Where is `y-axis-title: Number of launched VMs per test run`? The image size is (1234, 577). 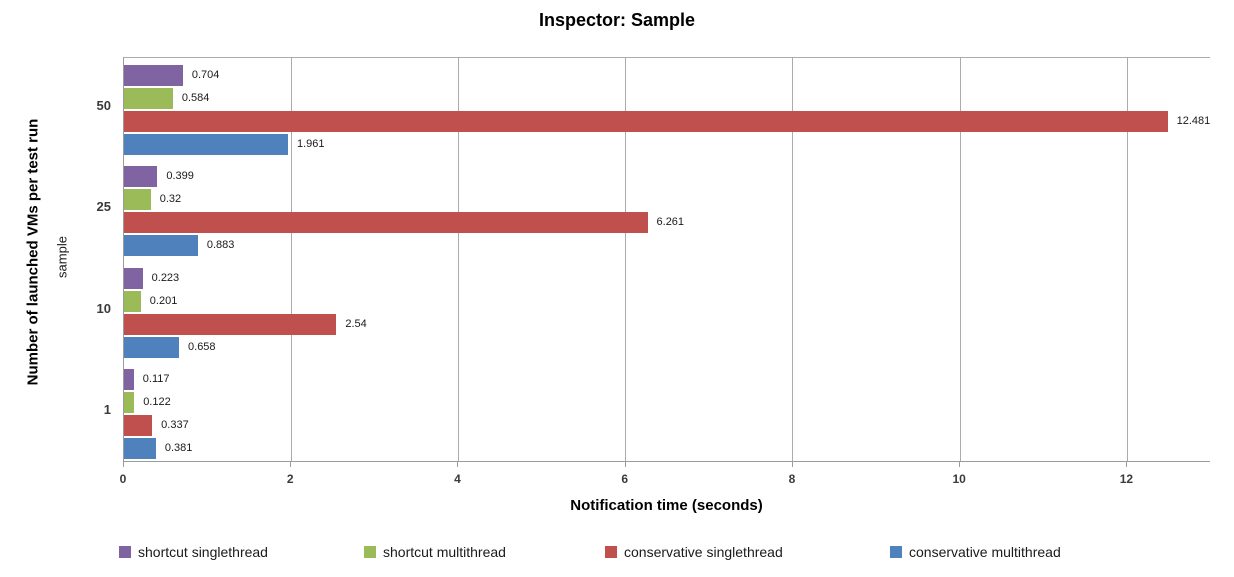 y-axis-title: Number of launched VMs per test run is located at coordinates (33, 252).